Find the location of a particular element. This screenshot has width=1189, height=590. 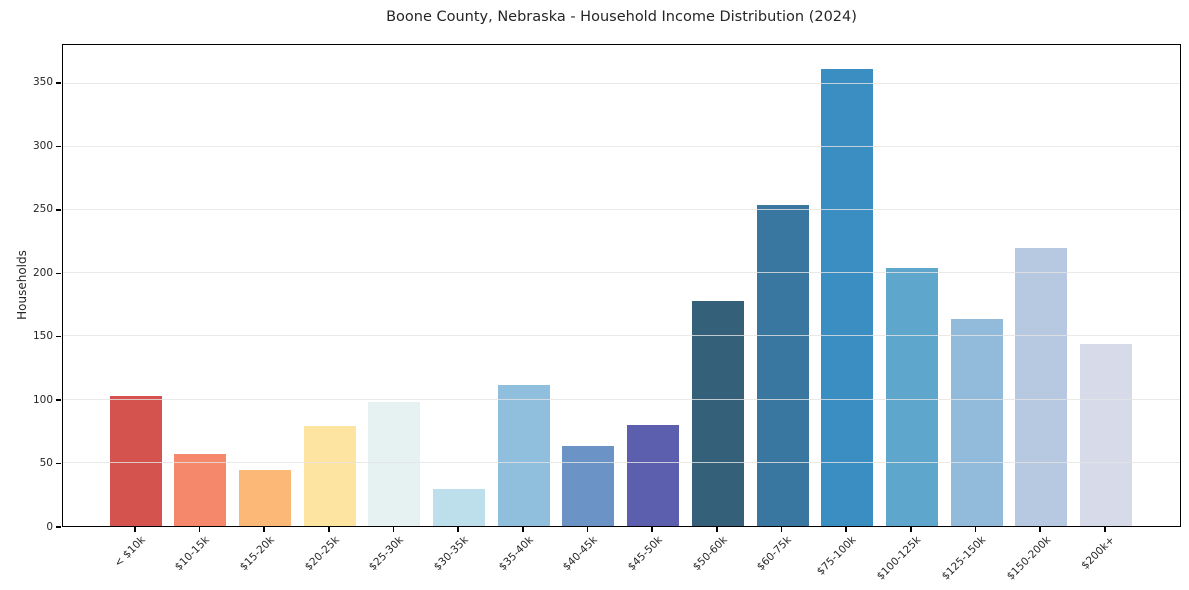

x-tick-label: $200k+ is located at coordinates (1098, 553).